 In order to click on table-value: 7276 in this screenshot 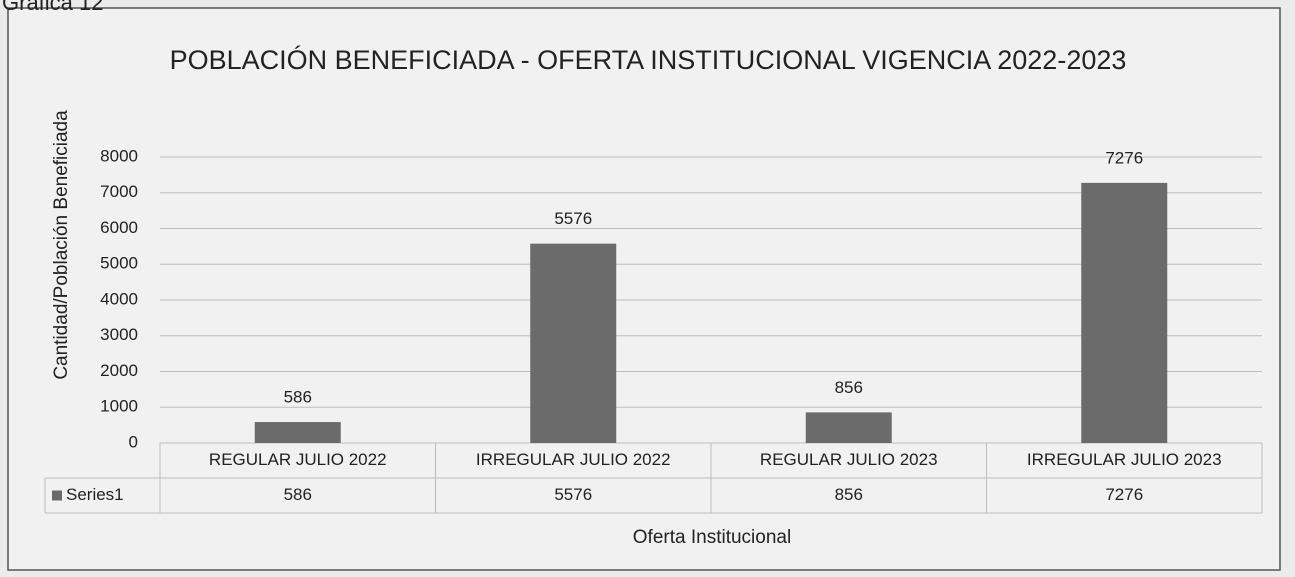, I will do `click(1124, 494)`.